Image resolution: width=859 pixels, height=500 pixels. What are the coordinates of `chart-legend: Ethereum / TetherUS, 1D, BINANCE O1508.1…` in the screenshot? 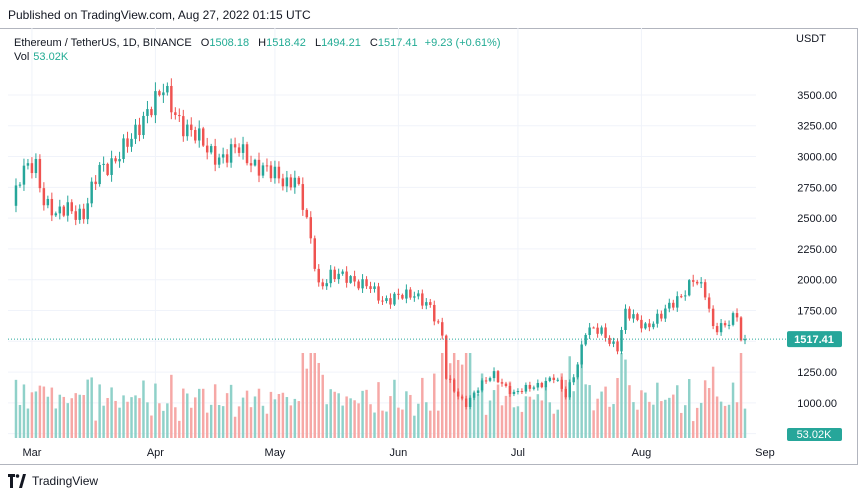 It's located at (257, 43).